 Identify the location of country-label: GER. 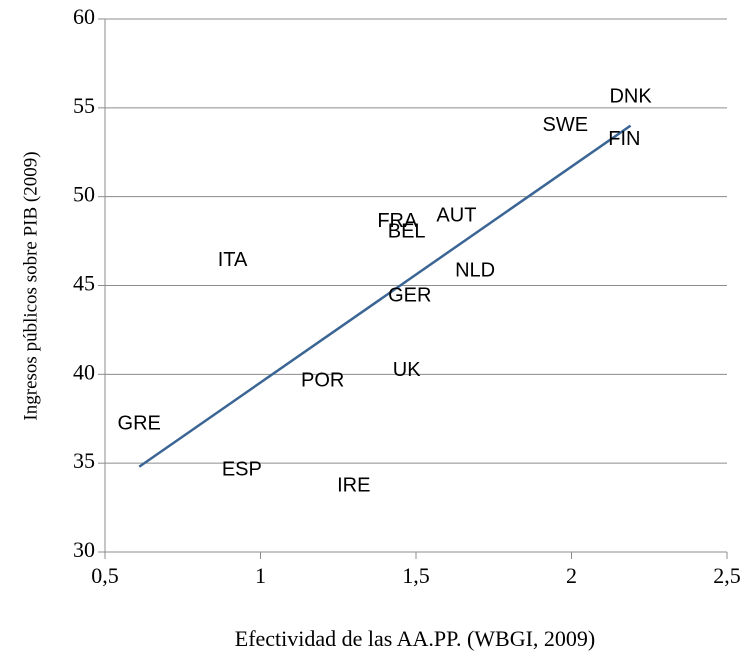
(409, 295).